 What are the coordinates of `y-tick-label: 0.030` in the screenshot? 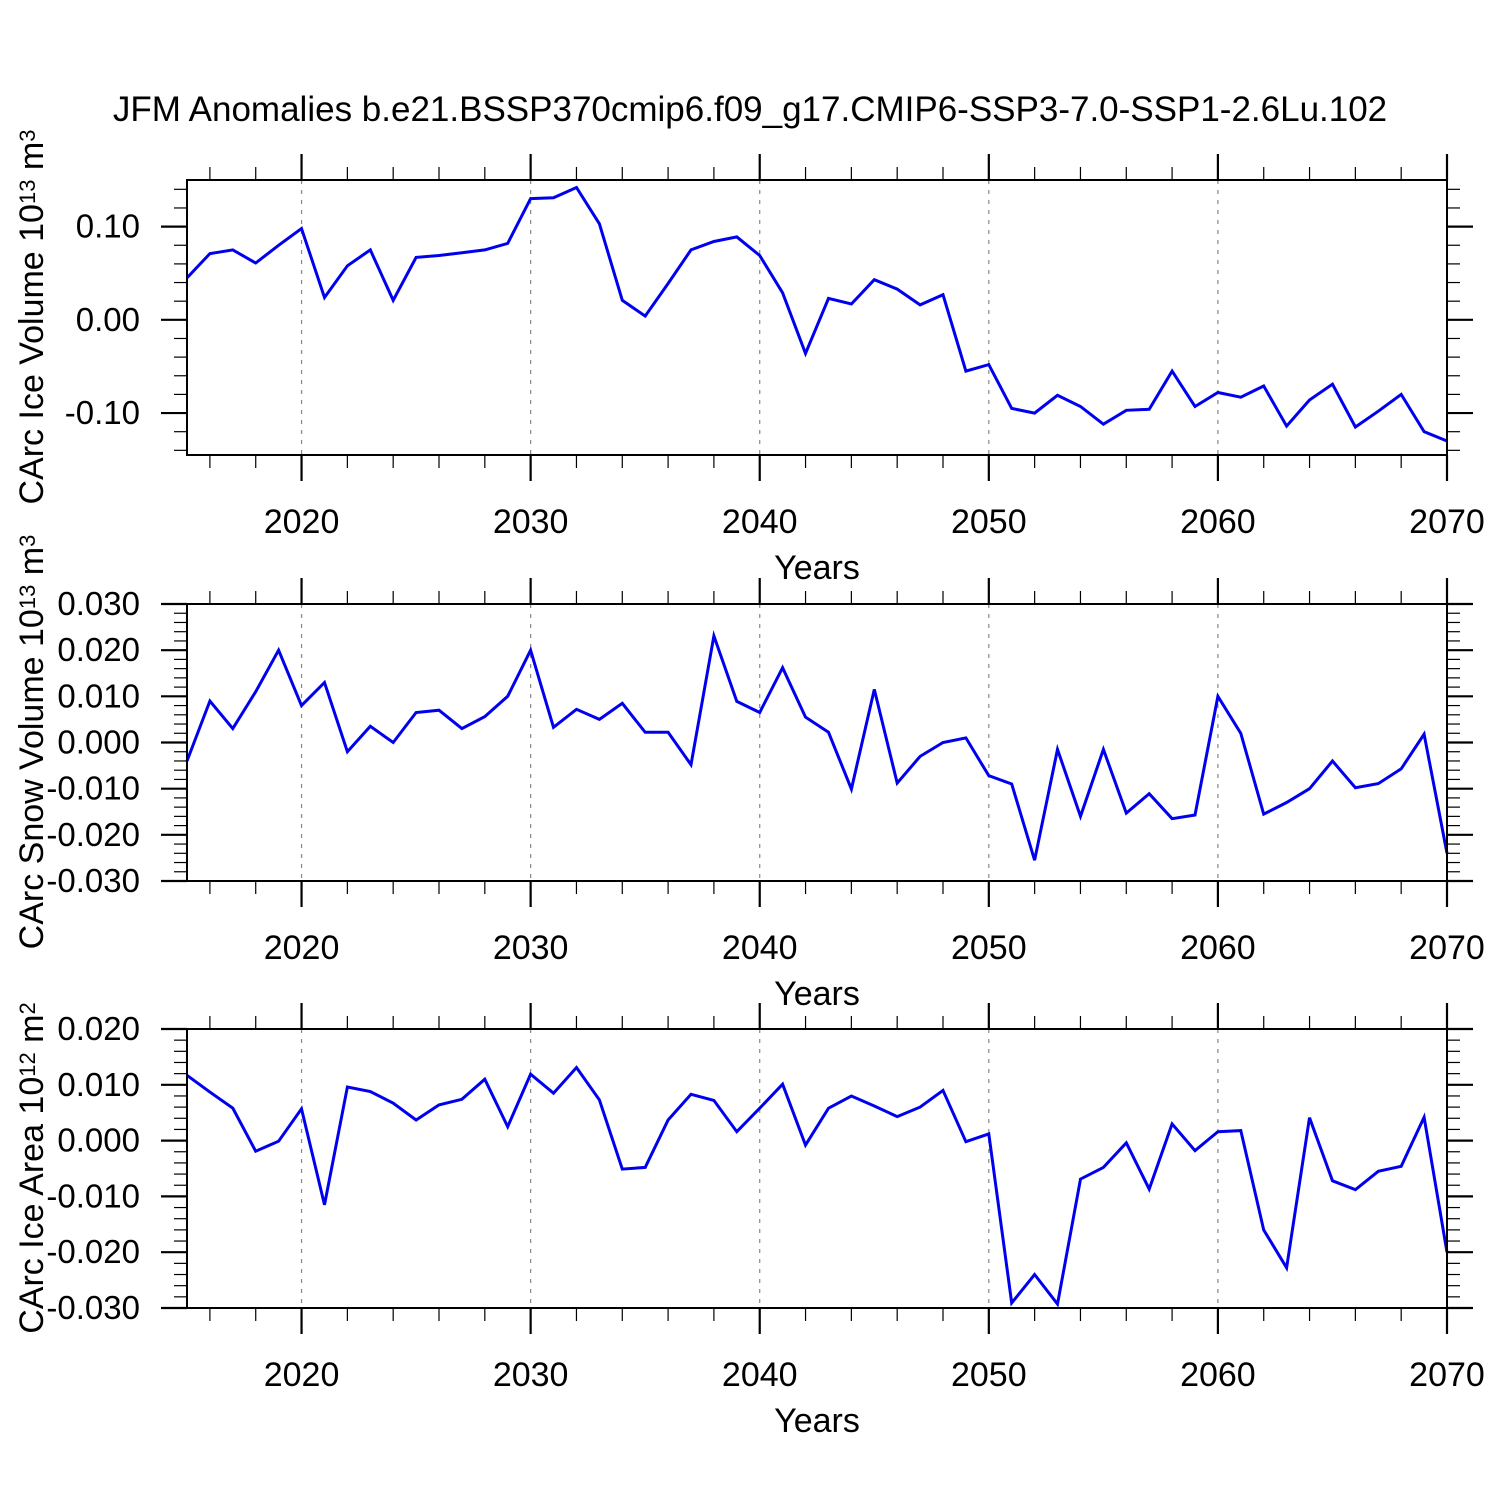 It's located at (98, 603).